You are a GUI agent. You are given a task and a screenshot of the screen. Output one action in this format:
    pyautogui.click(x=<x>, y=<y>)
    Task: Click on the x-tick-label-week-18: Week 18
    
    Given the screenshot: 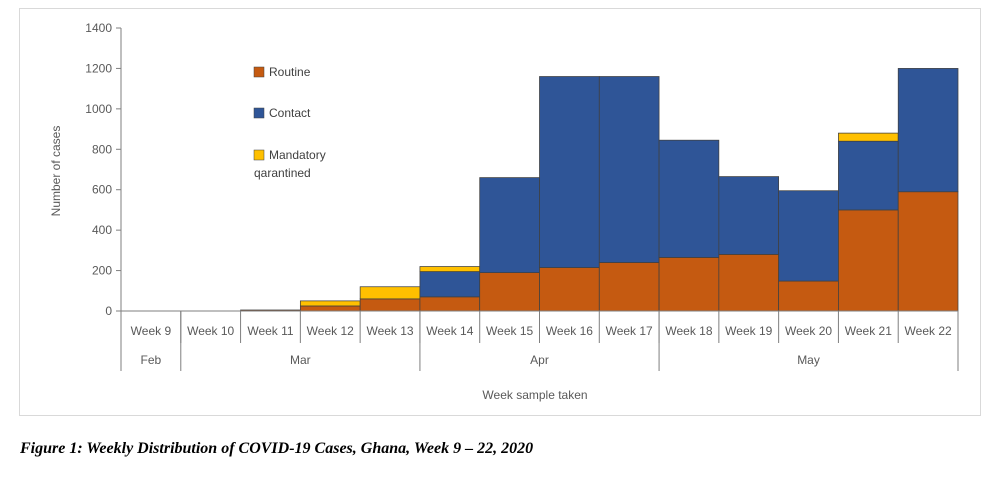 What is the action you would take?
    pyautogui.click(x=688, y=331)
    